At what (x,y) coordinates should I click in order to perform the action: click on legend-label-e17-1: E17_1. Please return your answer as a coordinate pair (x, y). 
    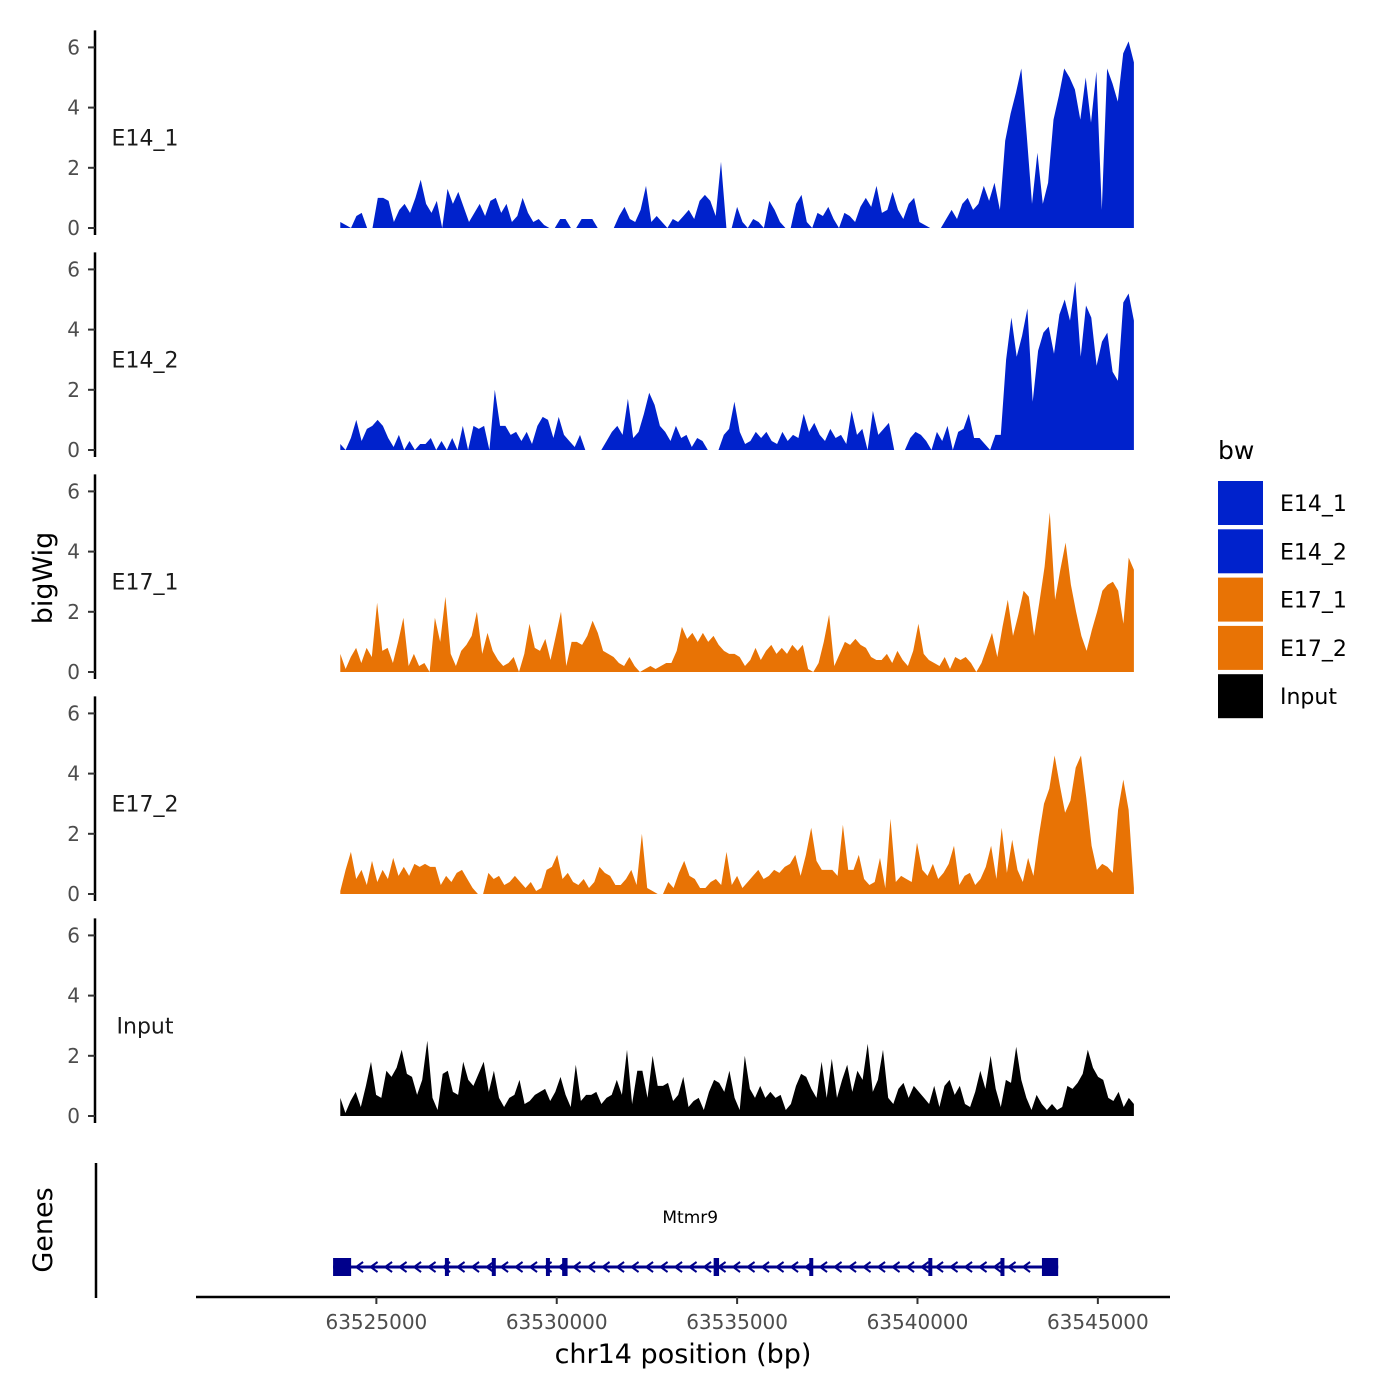
    Looking at the image, I should click on (1313, 601).